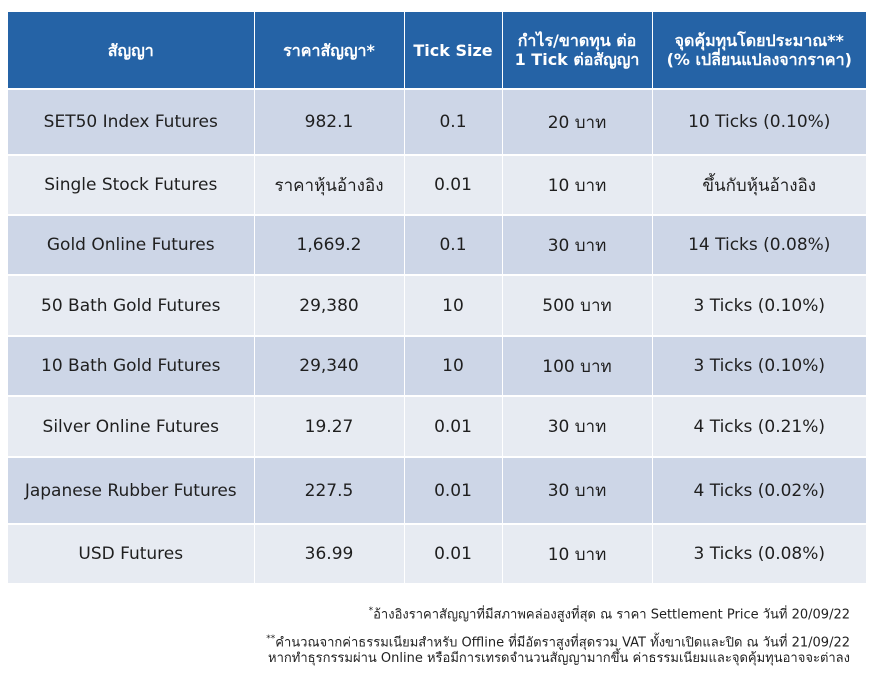  Describe the element at coordinates (577, 366) in the screenshot. I see `cell-pl-per-tick: 100 บาท` at that location.